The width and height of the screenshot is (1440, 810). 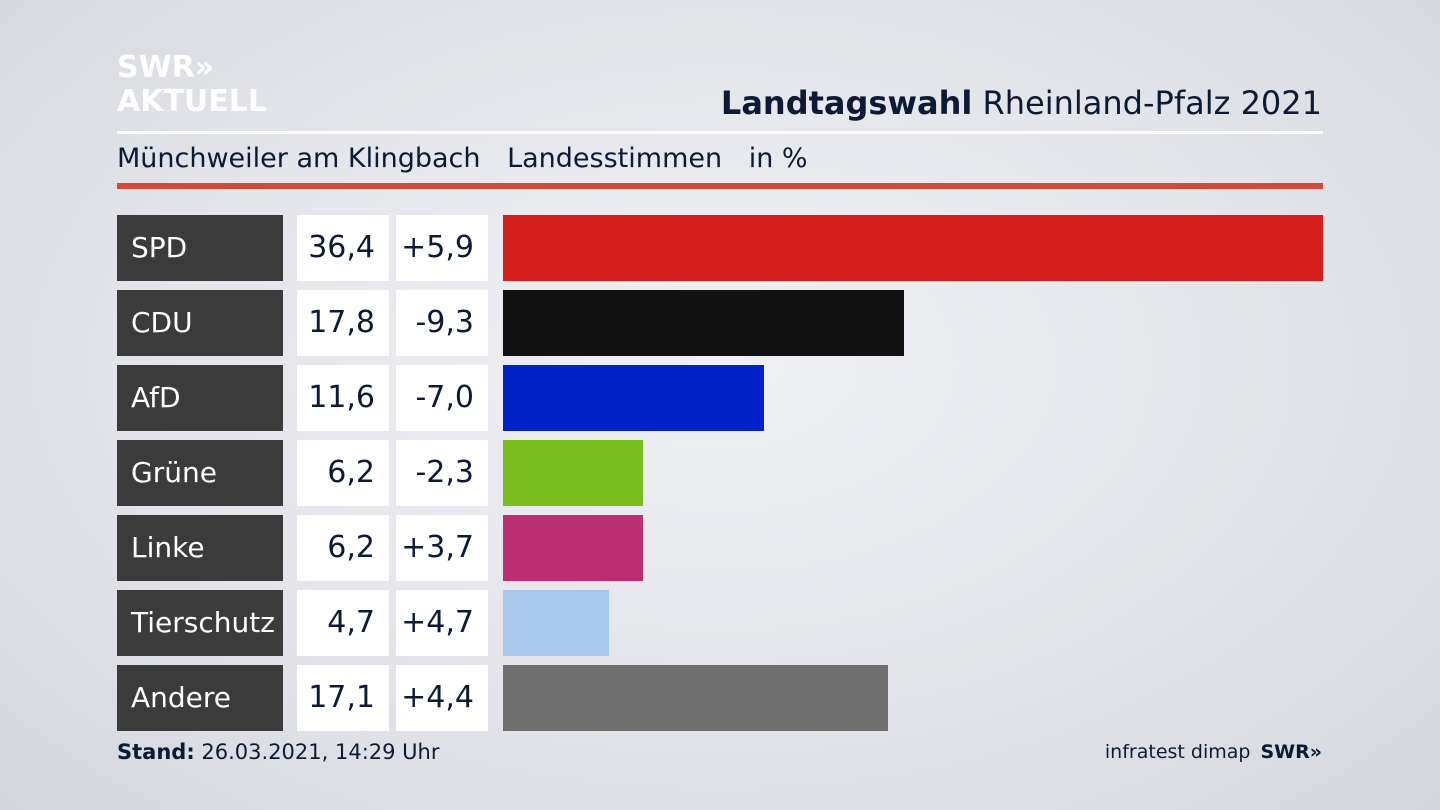 What do you see at coordinates (615, 158) in the screenshot?
I see `subtitle-measure: Landesstimmen` at bounding box center [615, 158].